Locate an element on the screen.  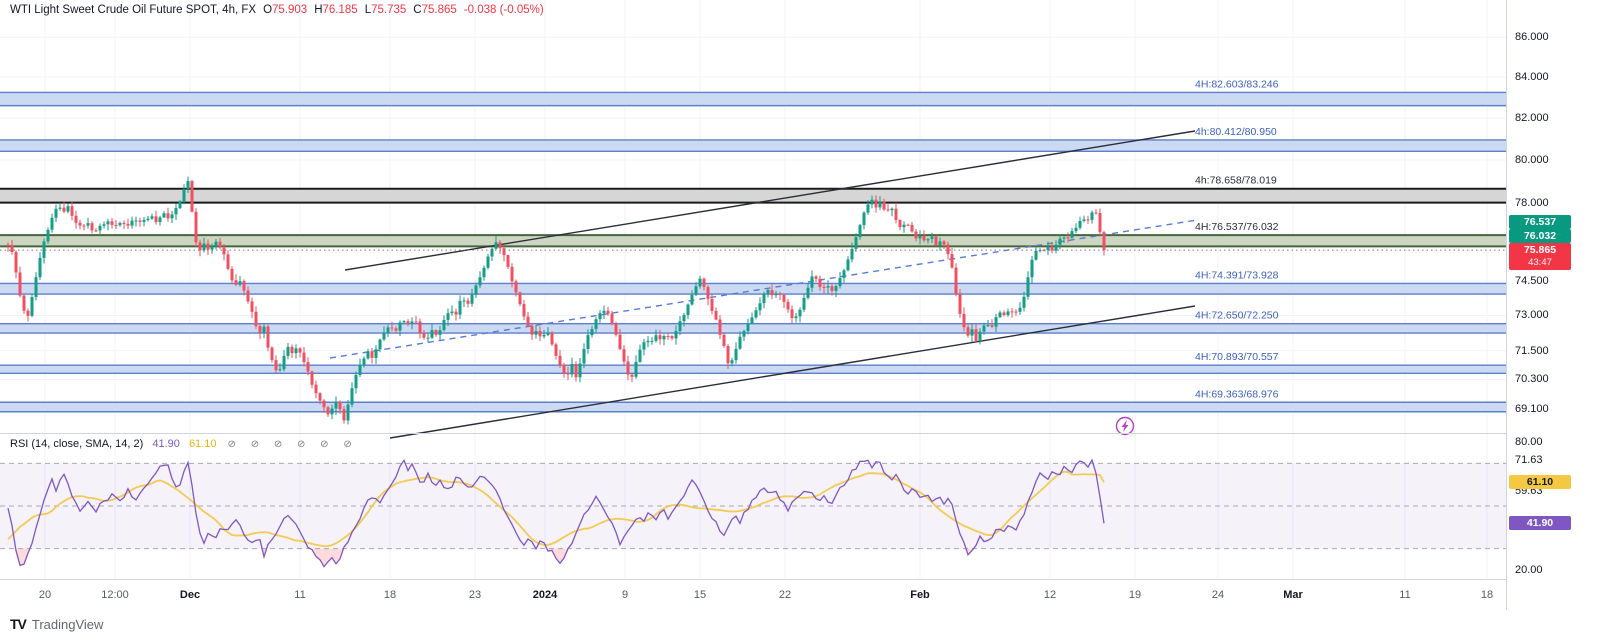
time-label: 9 is located at coordinates (625, 595).